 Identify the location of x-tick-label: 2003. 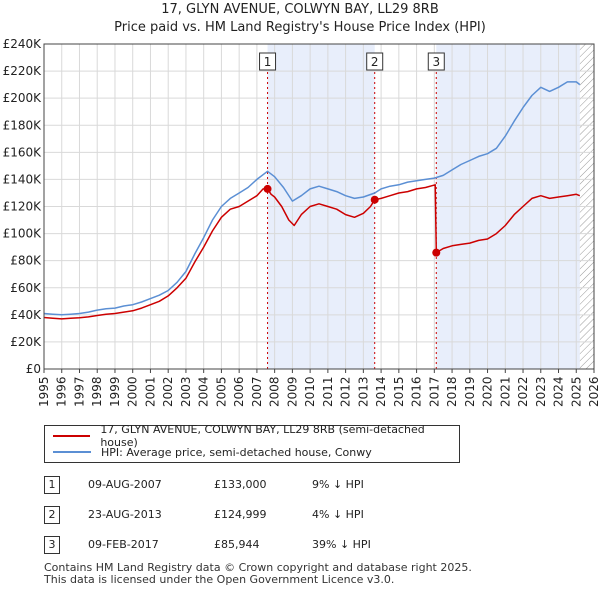
(186, 391).